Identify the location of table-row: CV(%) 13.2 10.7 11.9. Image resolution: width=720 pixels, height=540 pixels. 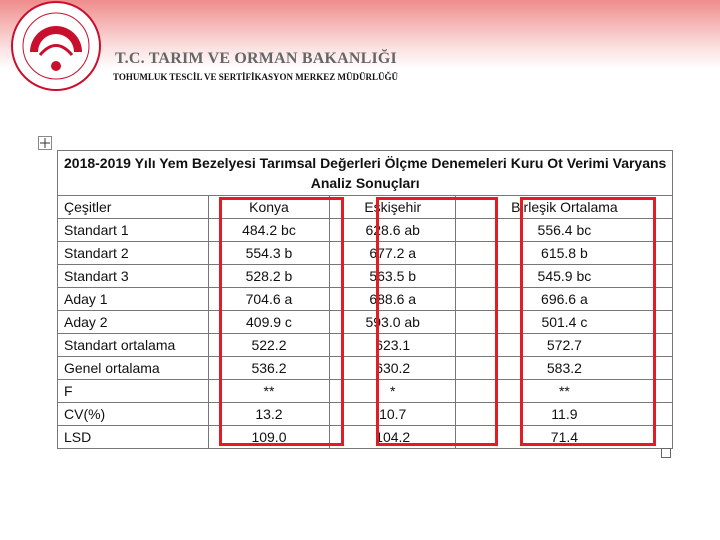
(365, 414).